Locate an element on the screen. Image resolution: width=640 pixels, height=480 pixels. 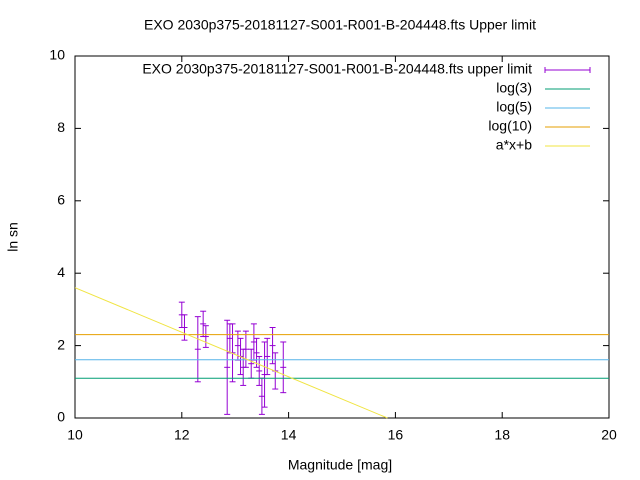
x-tick-label: 14 is located at coordinates (289, 435).